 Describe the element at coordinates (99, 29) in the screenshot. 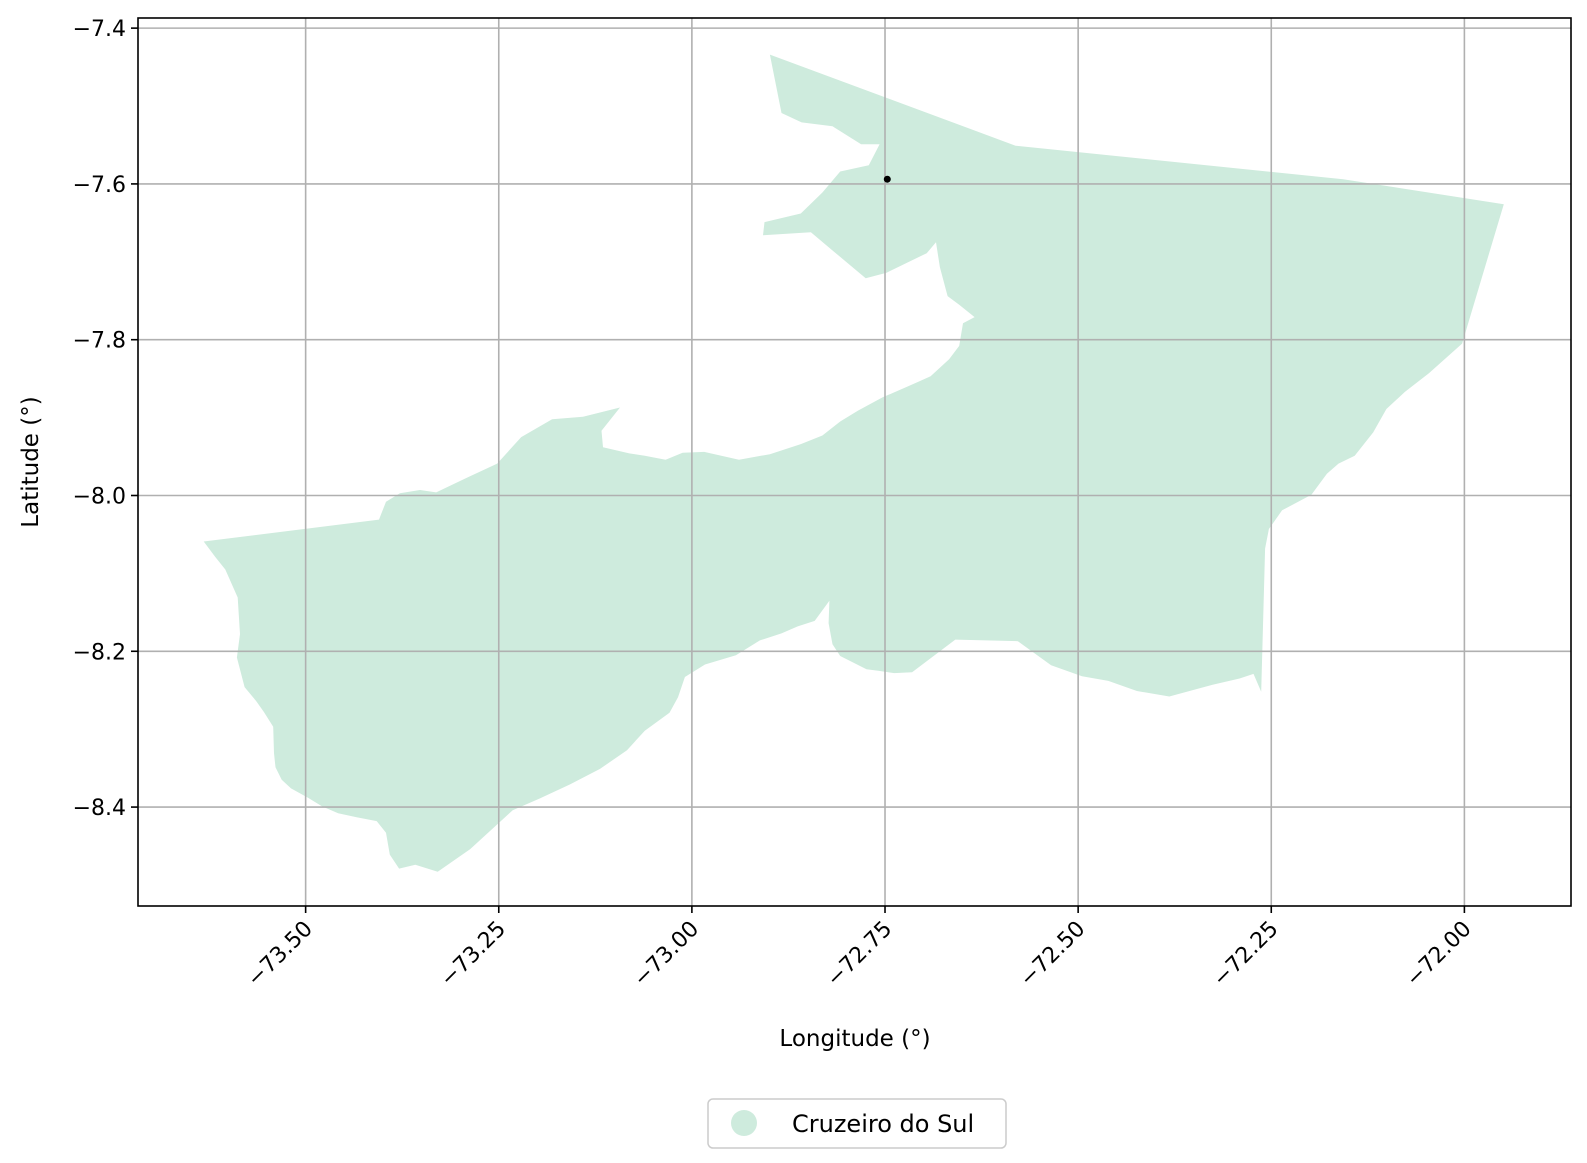

I see `y-tick-label: −7.4` at that location.